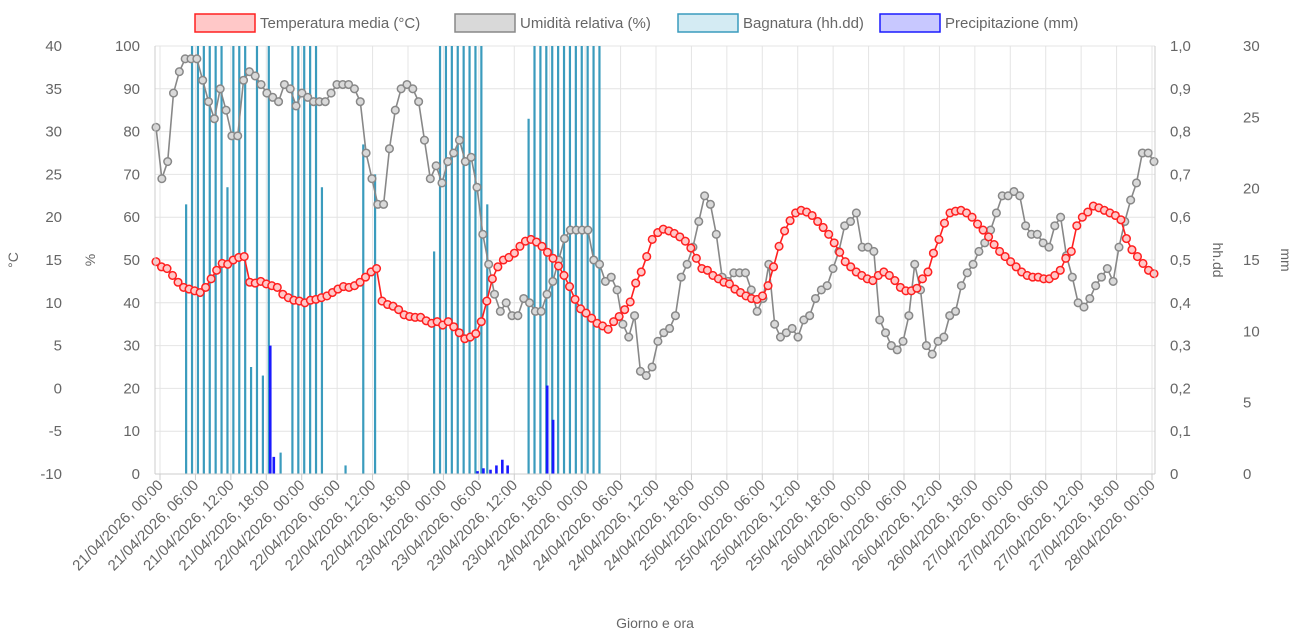 The height and width of the screenshot is (633, 1289). Describe the element at coordinates (1180, 388) in the screenshot. I see `wet-tick-label: 0,2` at that location.